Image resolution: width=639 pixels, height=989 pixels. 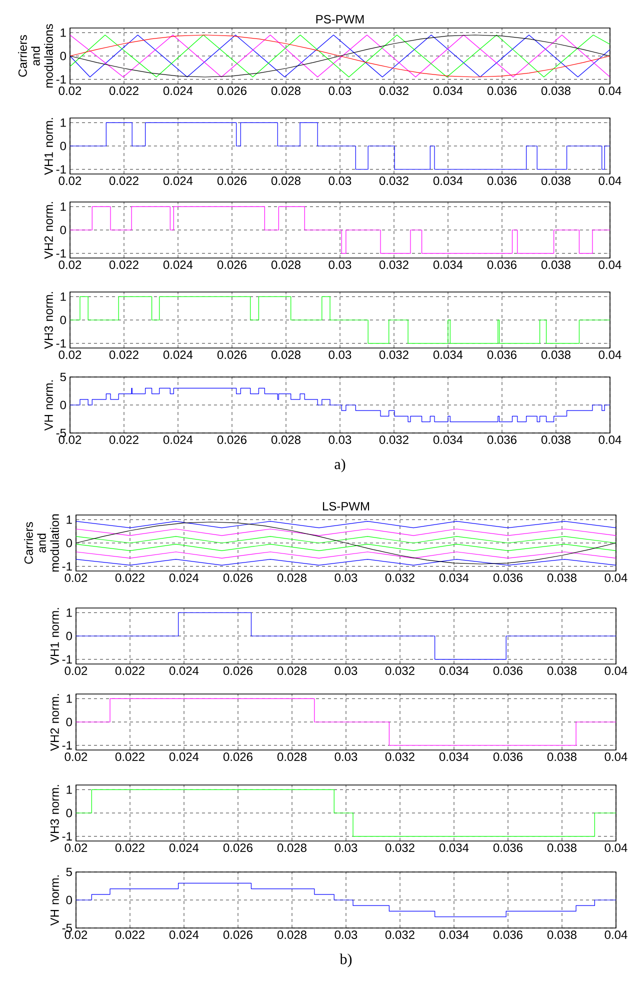 What do you see at coordinates (345, 506) in the screenshot?
I see `chart-title: LS-PWM` at bounding box center [345, 506].